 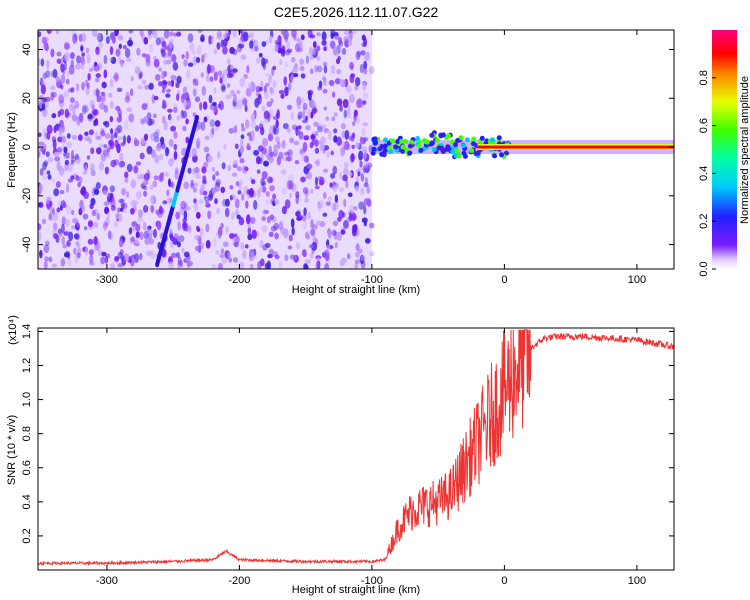 I want to click on spectrogram-xtick-label: 0, so click(x=504, y=280).